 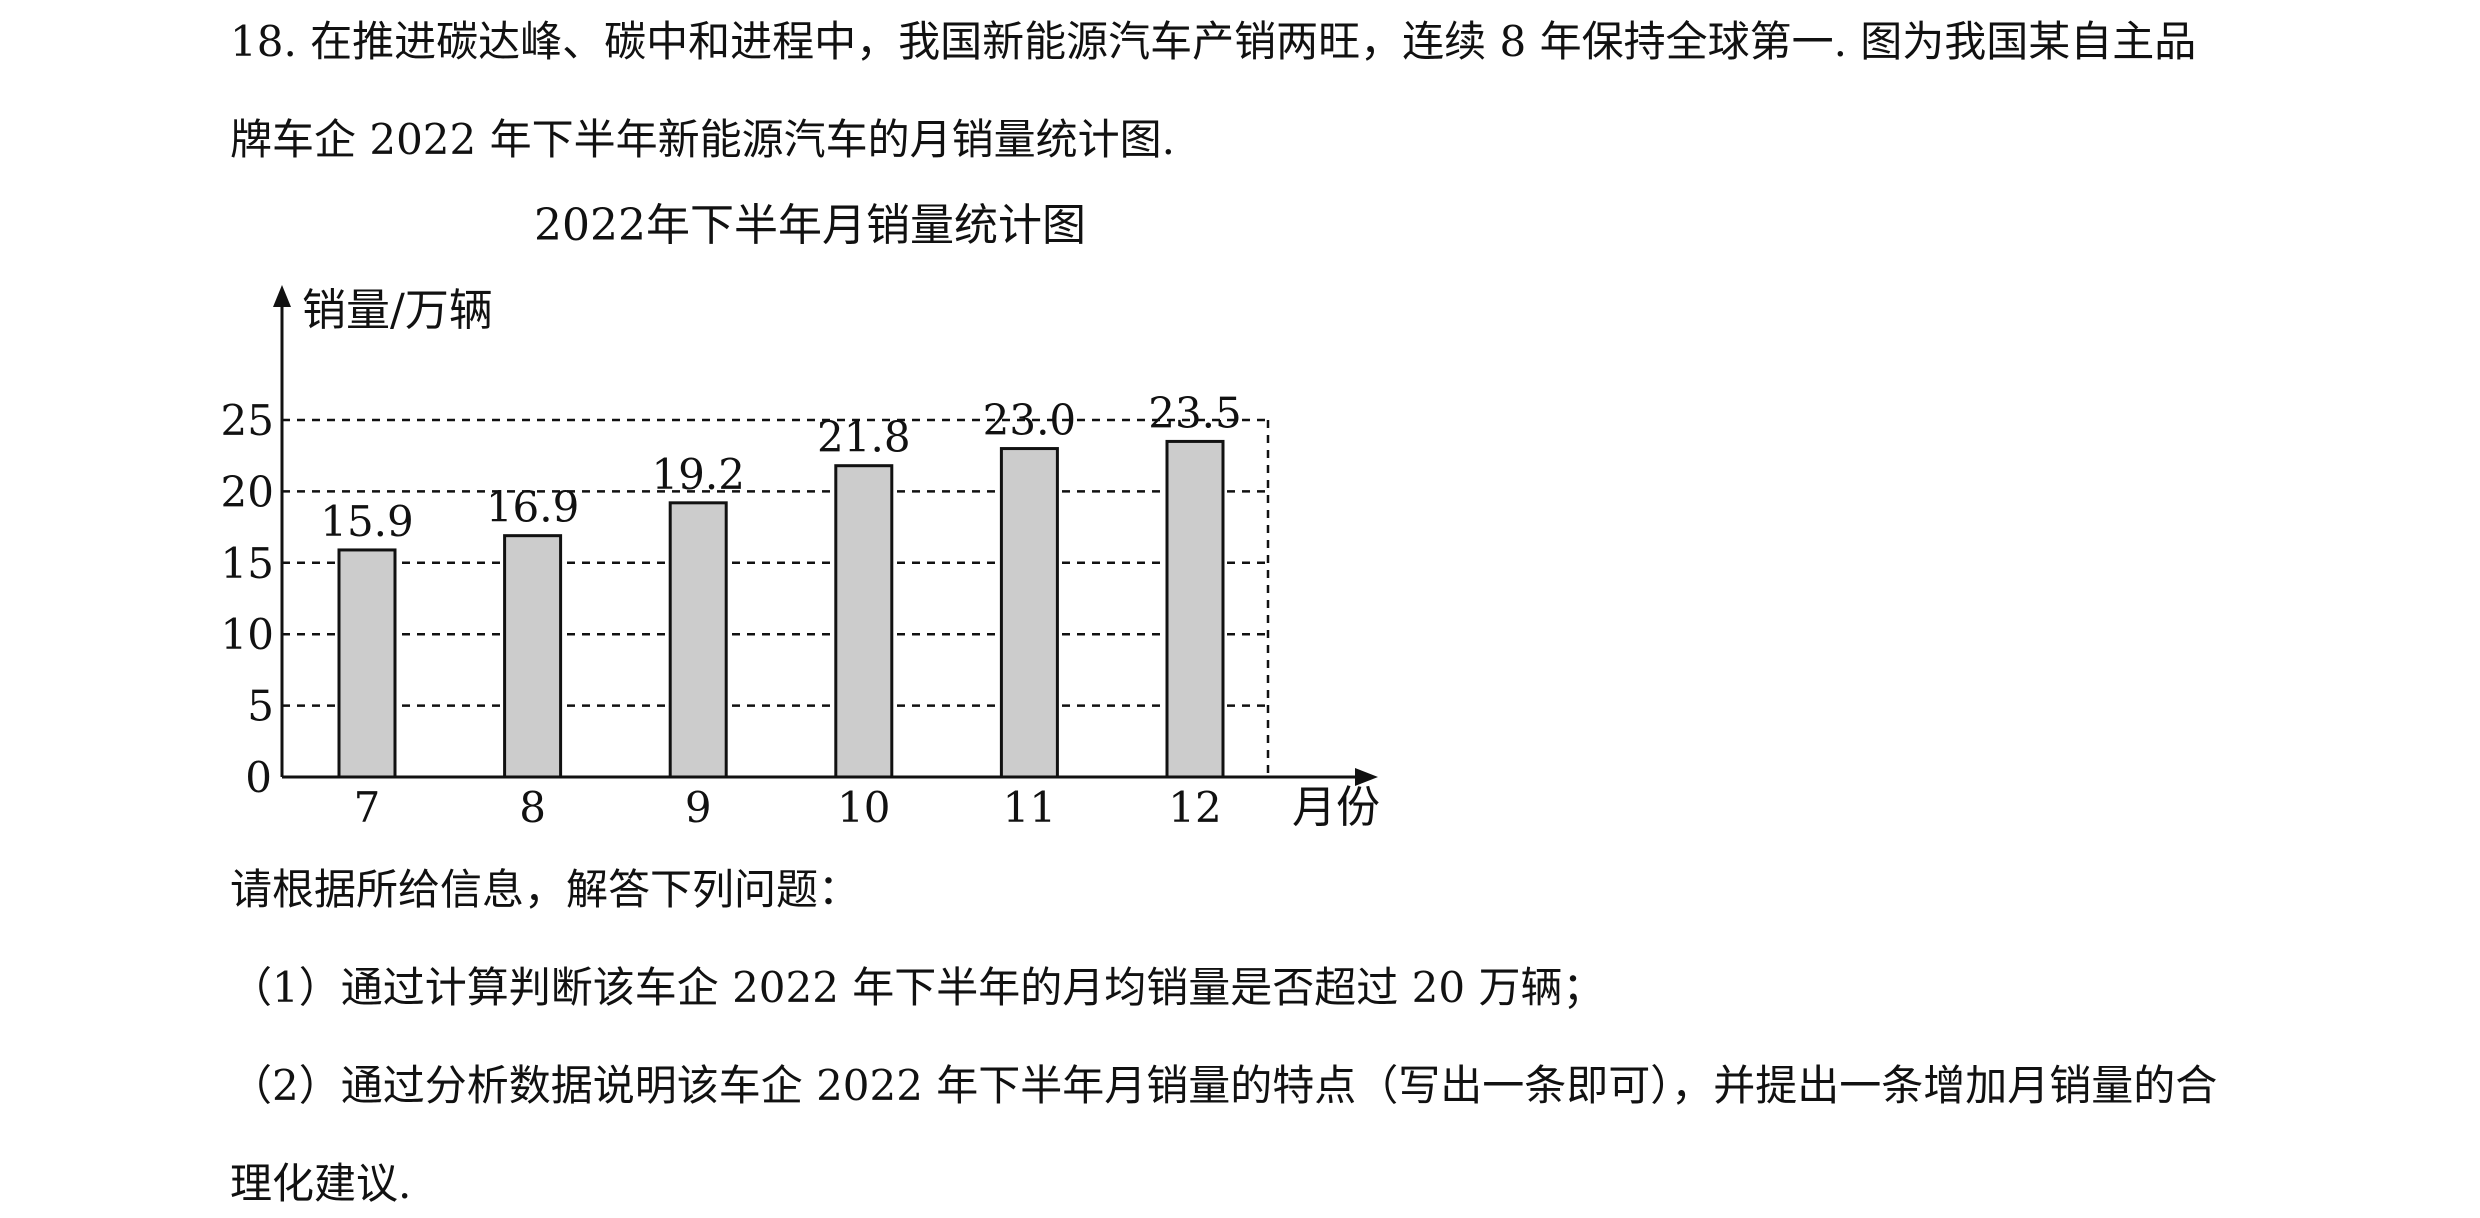 What do you see at coordinates (698, 474) in the screenshot?
I see `data-label: 19.2` at bounding box center [698, 474].